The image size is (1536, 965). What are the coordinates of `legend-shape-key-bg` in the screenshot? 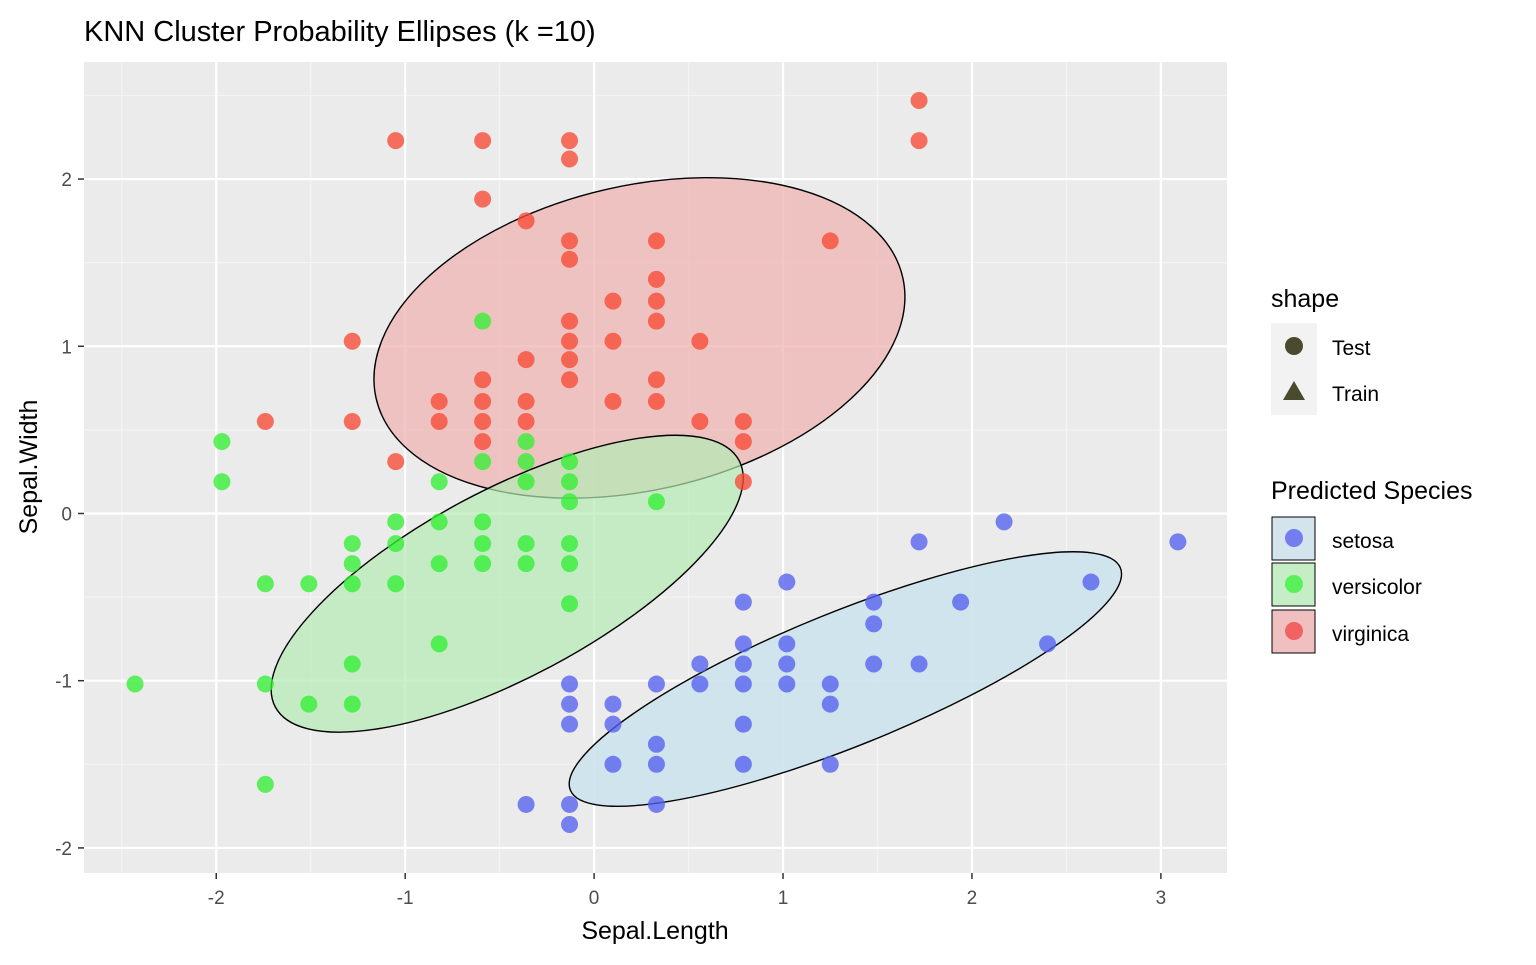 It's located at (1294, 369).